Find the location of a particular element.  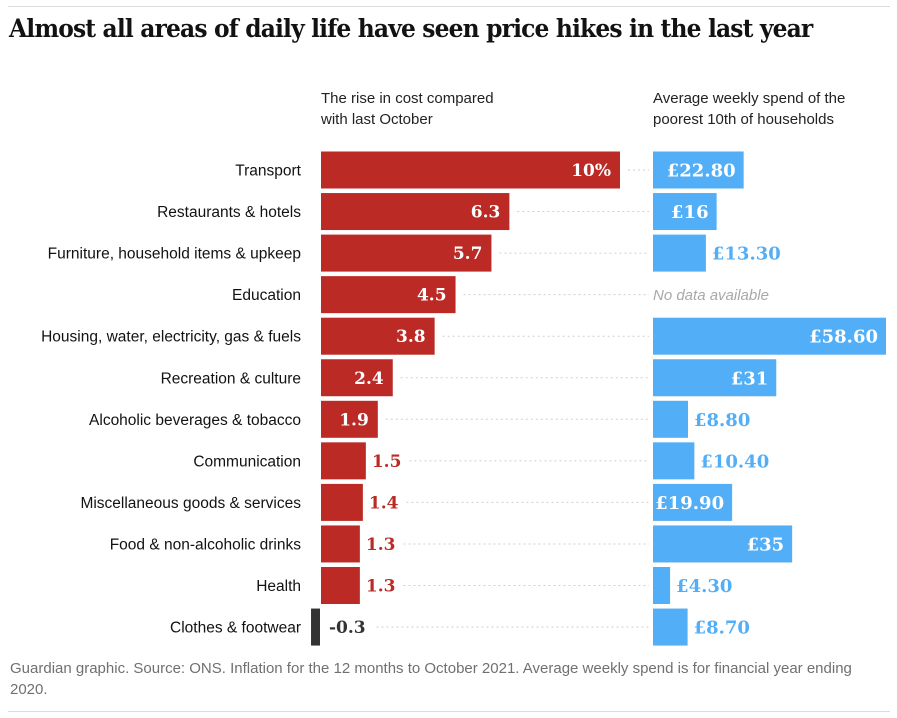

category-label: Recreation & culture is located at coordinates (231, 378).